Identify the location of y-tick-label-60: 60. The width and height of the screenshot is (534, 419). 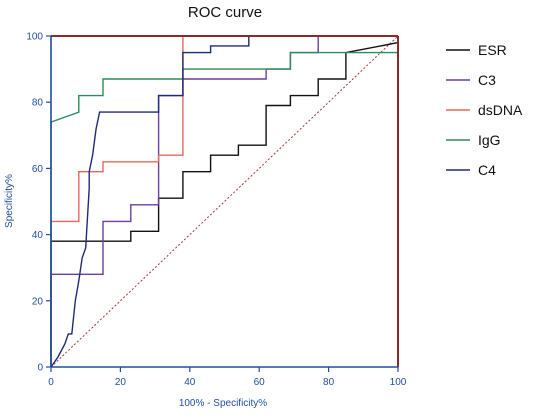
(38, 169).